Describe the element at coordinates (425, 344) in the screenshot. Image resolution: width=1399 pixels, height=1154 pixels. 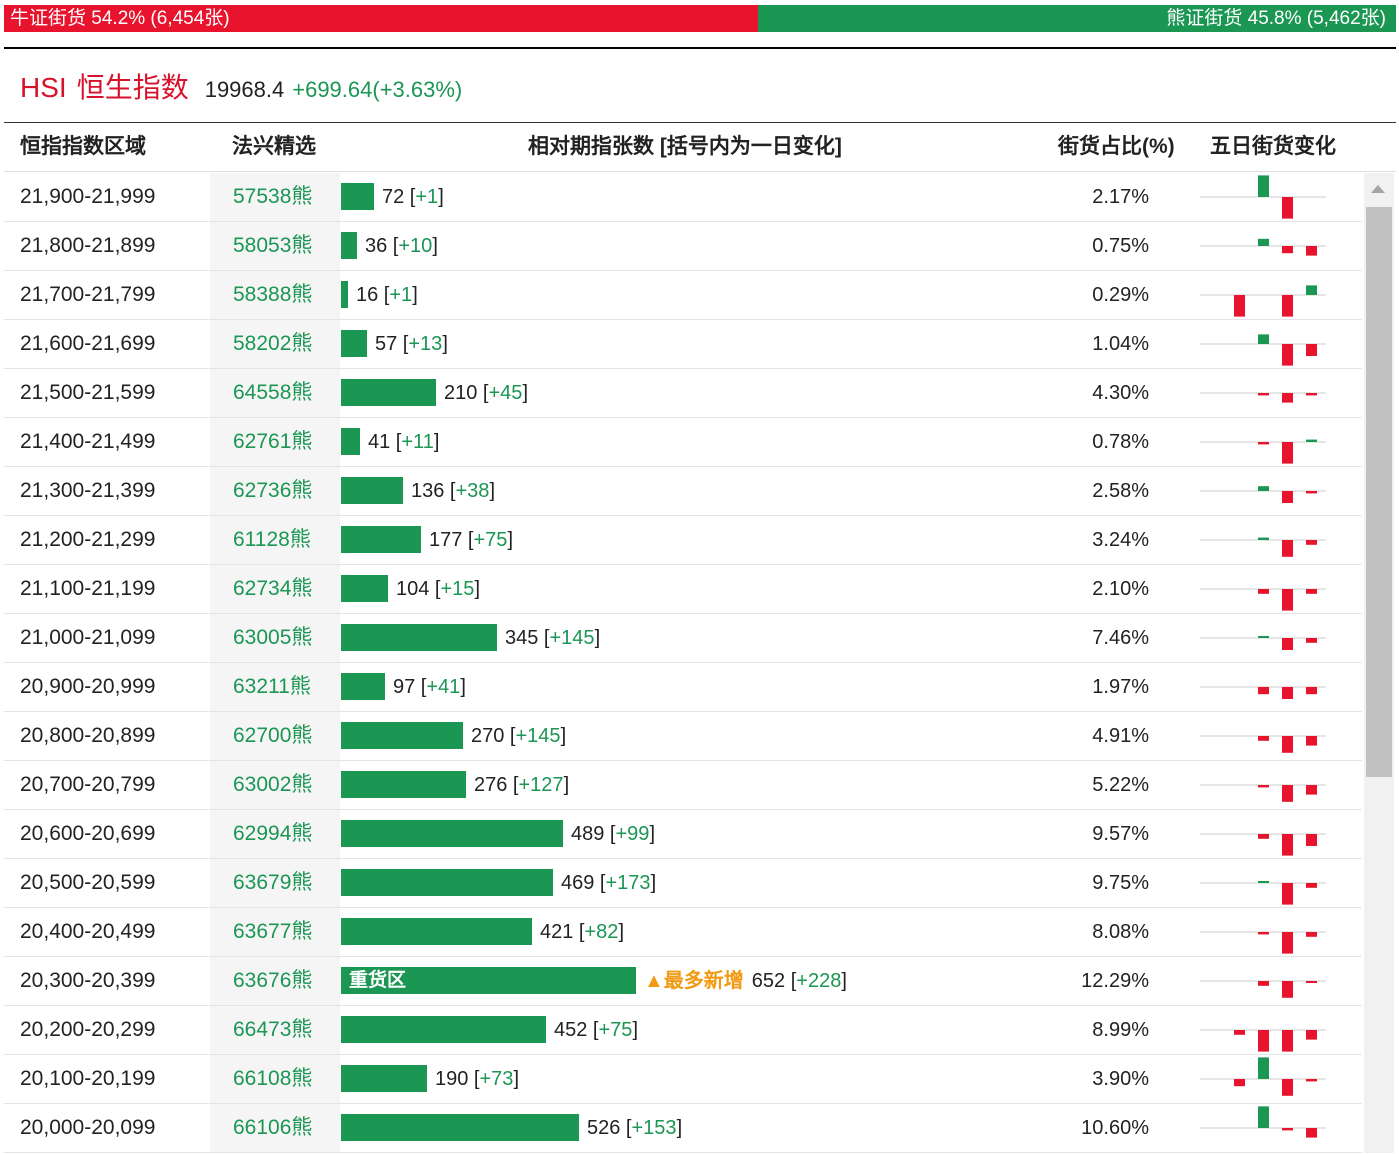
I see `daily-change-value: +13` at that location.